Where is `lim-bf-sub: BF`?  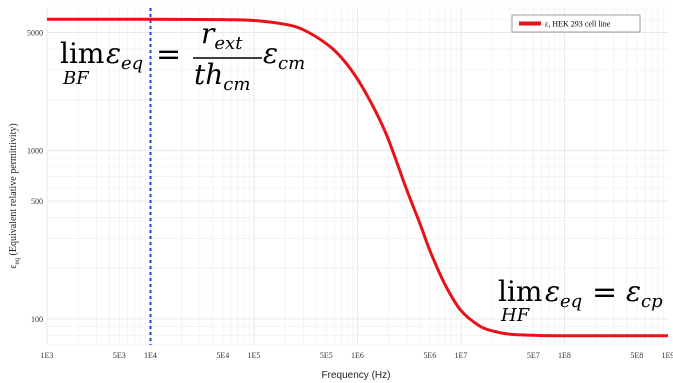 lim-bf-sub: BF is located at coordinates (76, 78).